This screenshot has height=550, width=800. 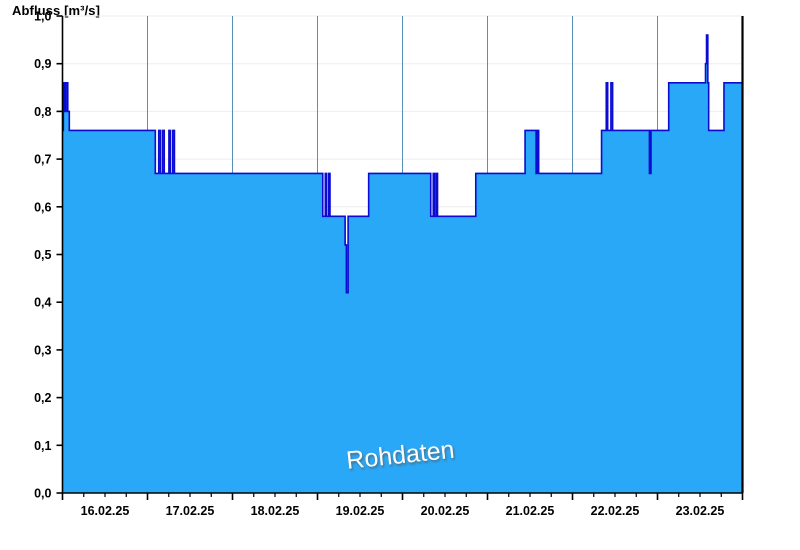 I want to click on x-tick-label: 23.02.25, so click(x=700, y=511).